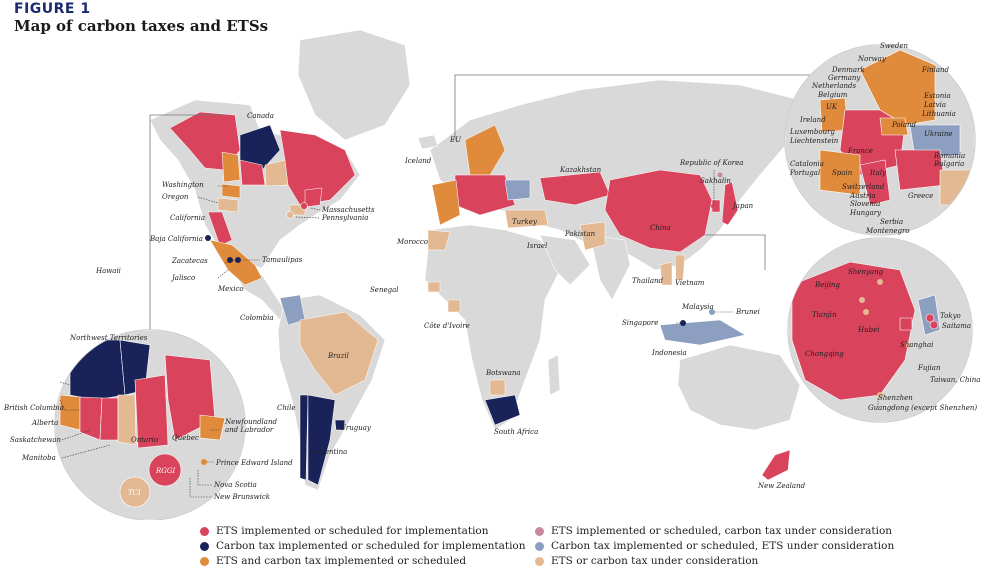 The width and height of the screenshot is (1000, 569). I want to click on label-norway: Norway, so click(872, 59).